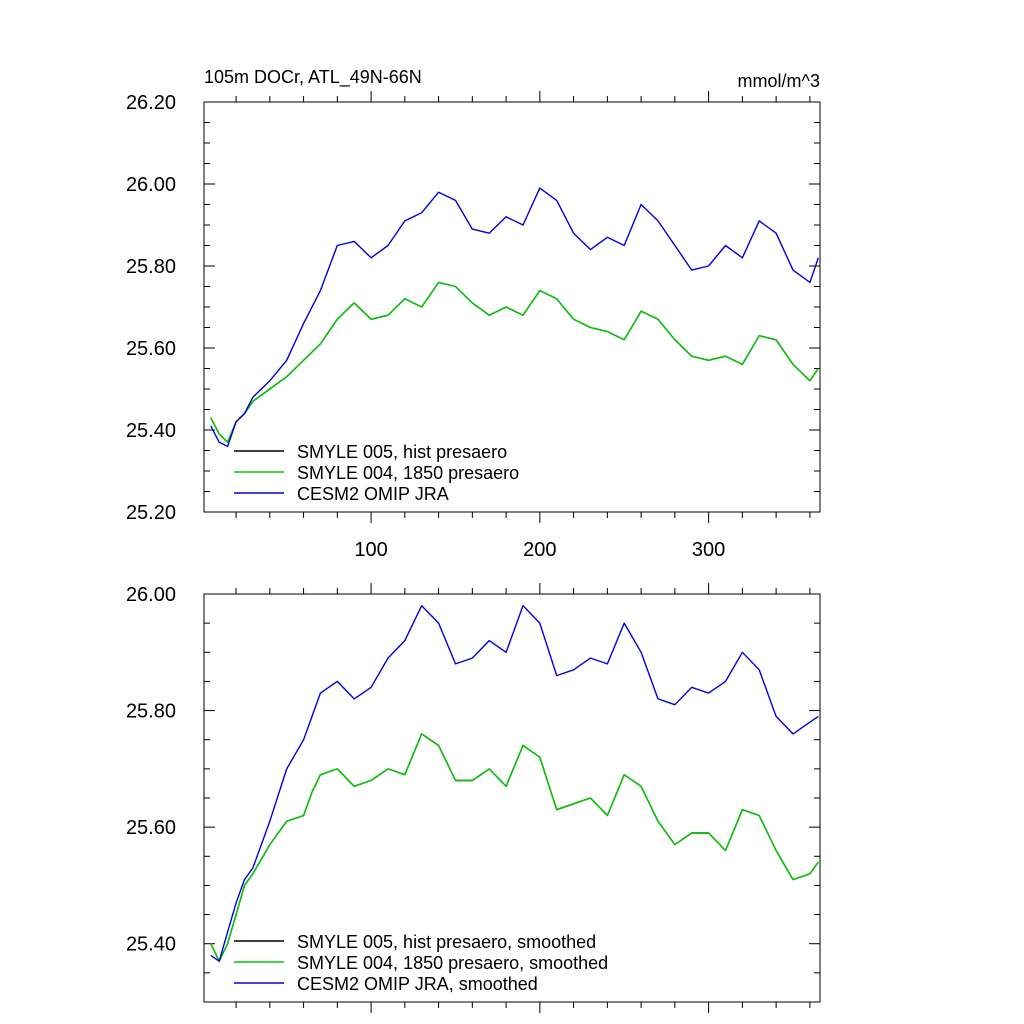 The image size is (1024, 1024). Describe the element at coordinates (779, 81) in the screenshot. I see `units-label: mmol/m^3` at that location.